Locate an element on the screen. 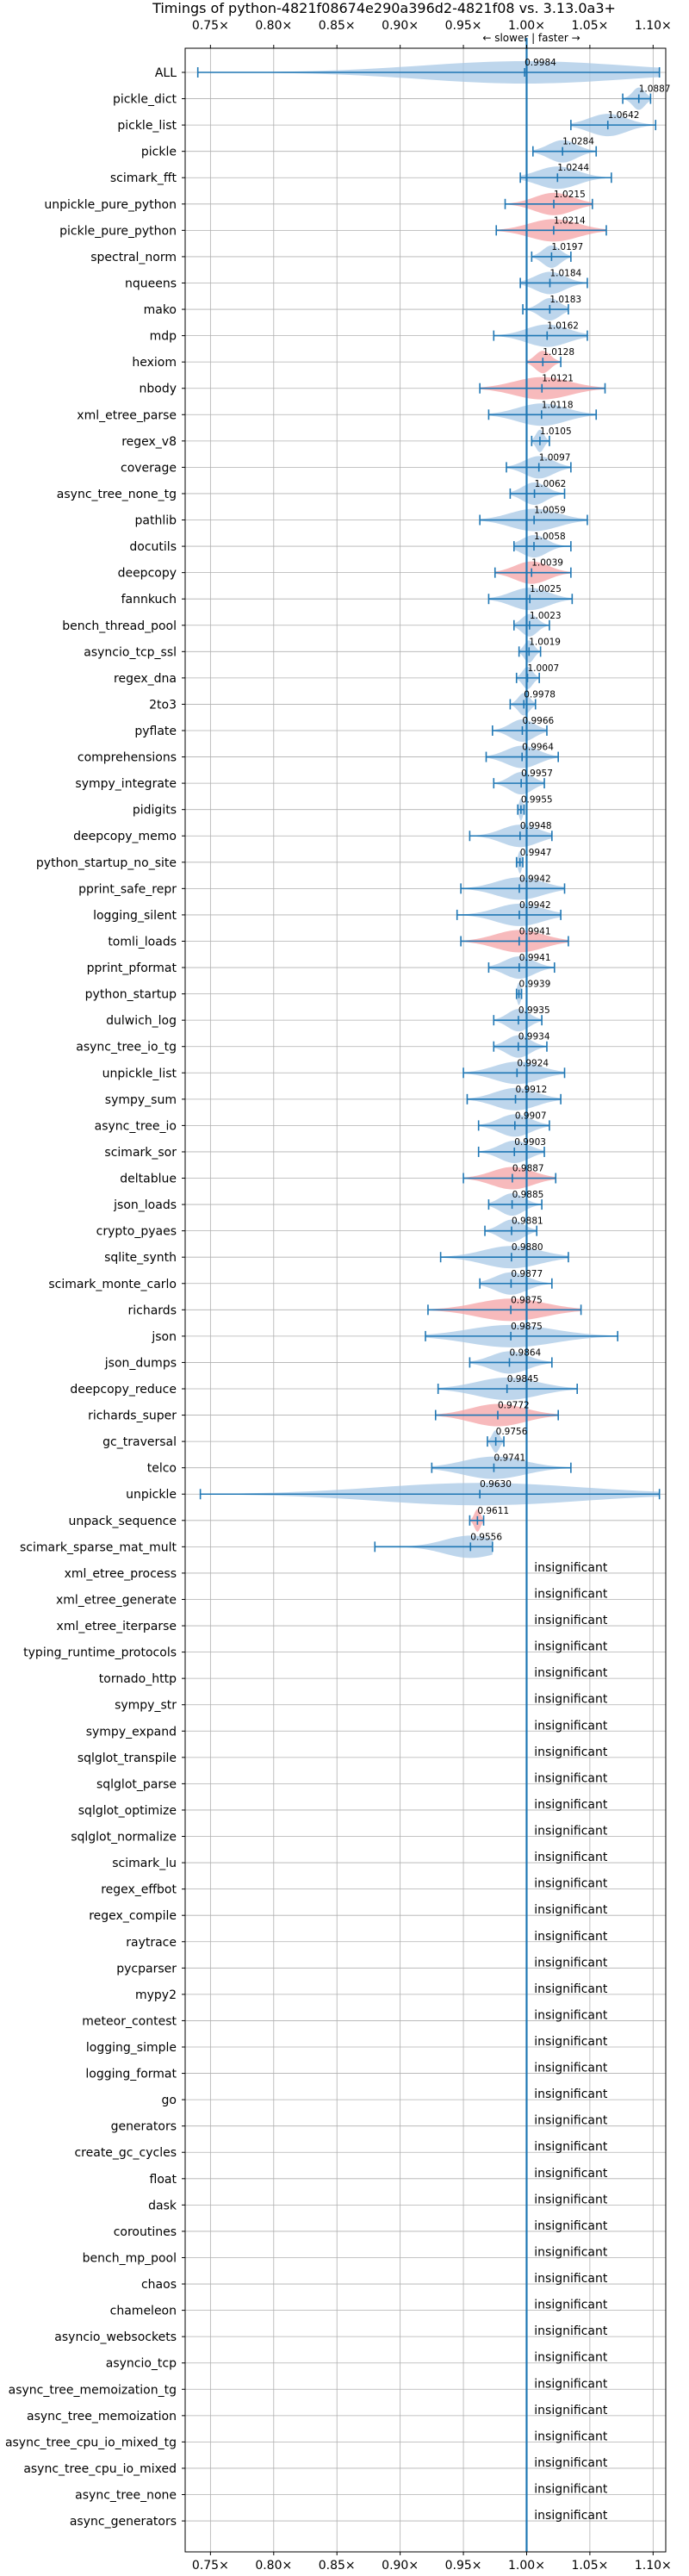 Image resolution: width=689 pixels, height=2576 pixels. benchmark-label: pprint_pformat is located at coordinates (132, 968).